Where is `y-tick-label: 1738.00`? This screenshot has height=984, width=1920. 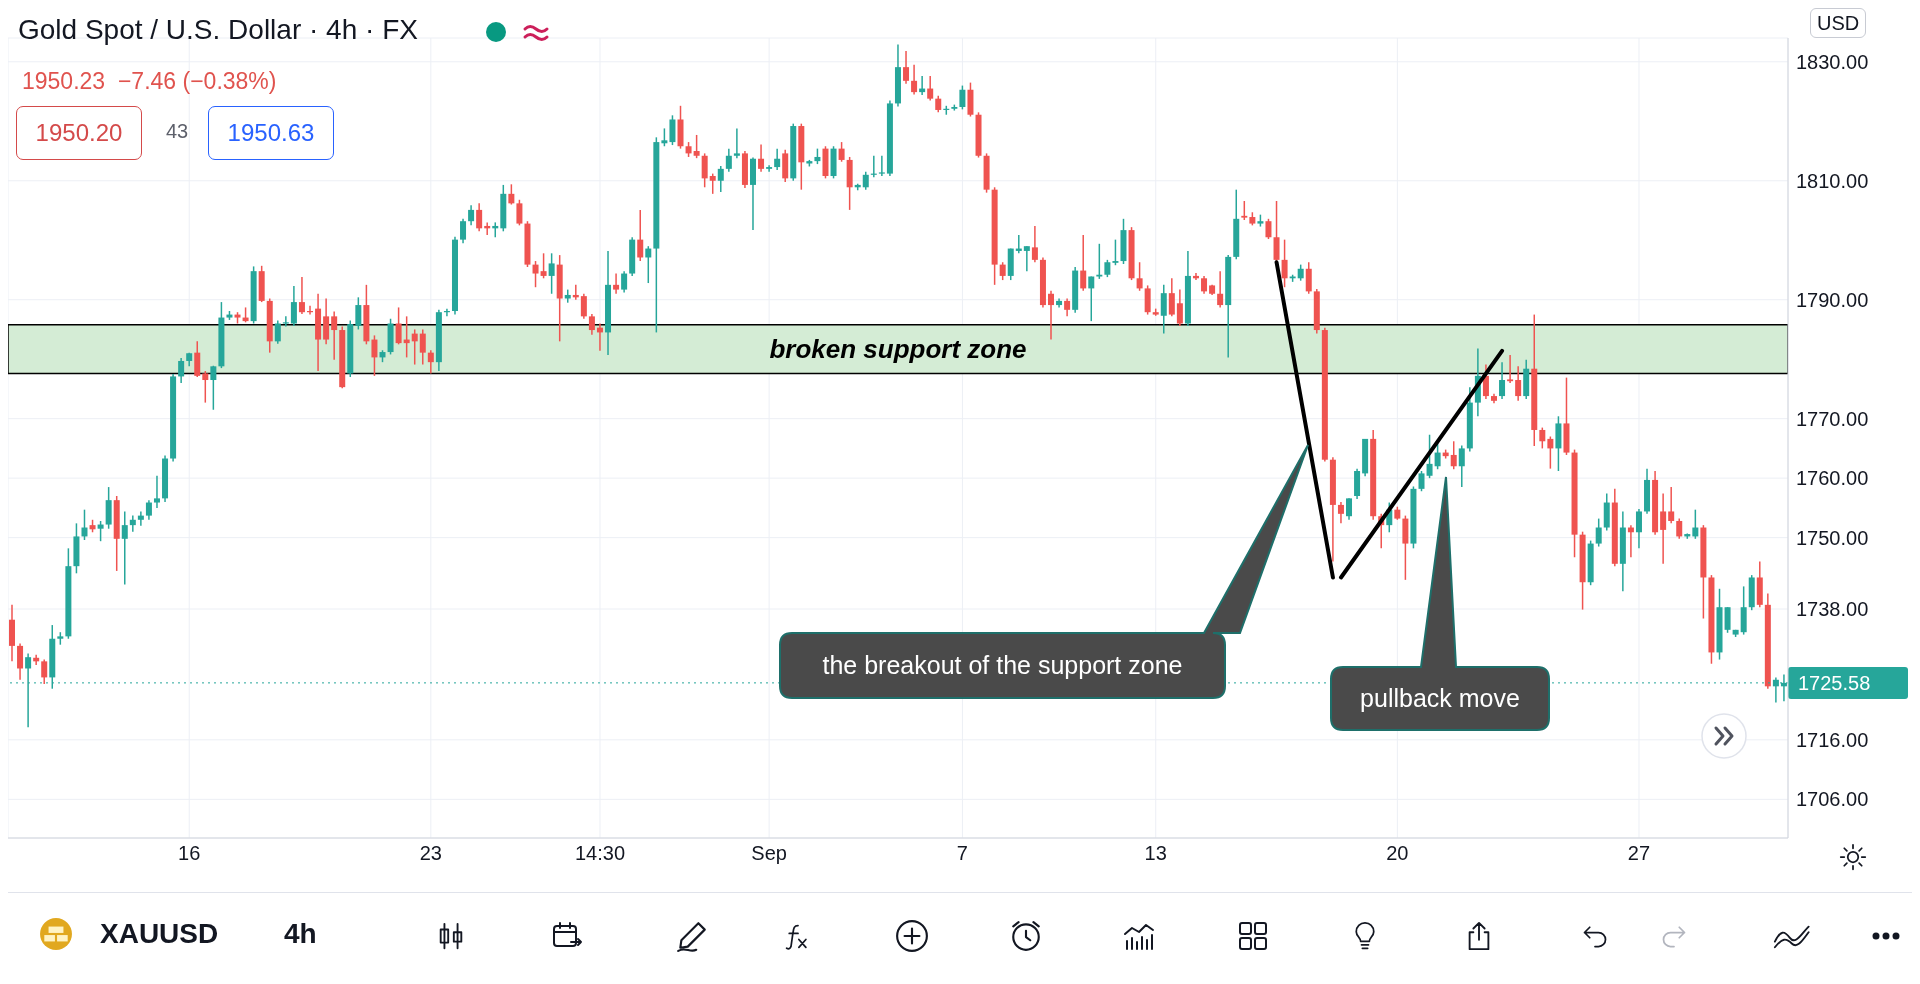
y-tick-label: 1738.00 is located at coordinates (1832, 609).